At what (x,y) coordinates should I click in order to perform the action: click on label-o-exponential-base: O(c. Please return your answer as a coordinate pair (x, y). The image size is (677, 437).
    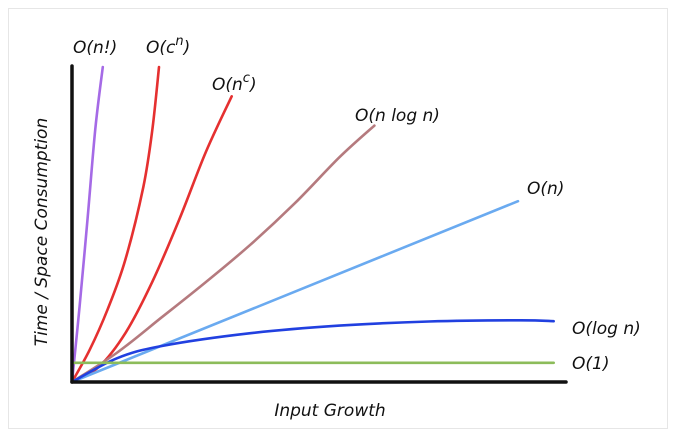
    Looking at the image, I should click on (161, 48).